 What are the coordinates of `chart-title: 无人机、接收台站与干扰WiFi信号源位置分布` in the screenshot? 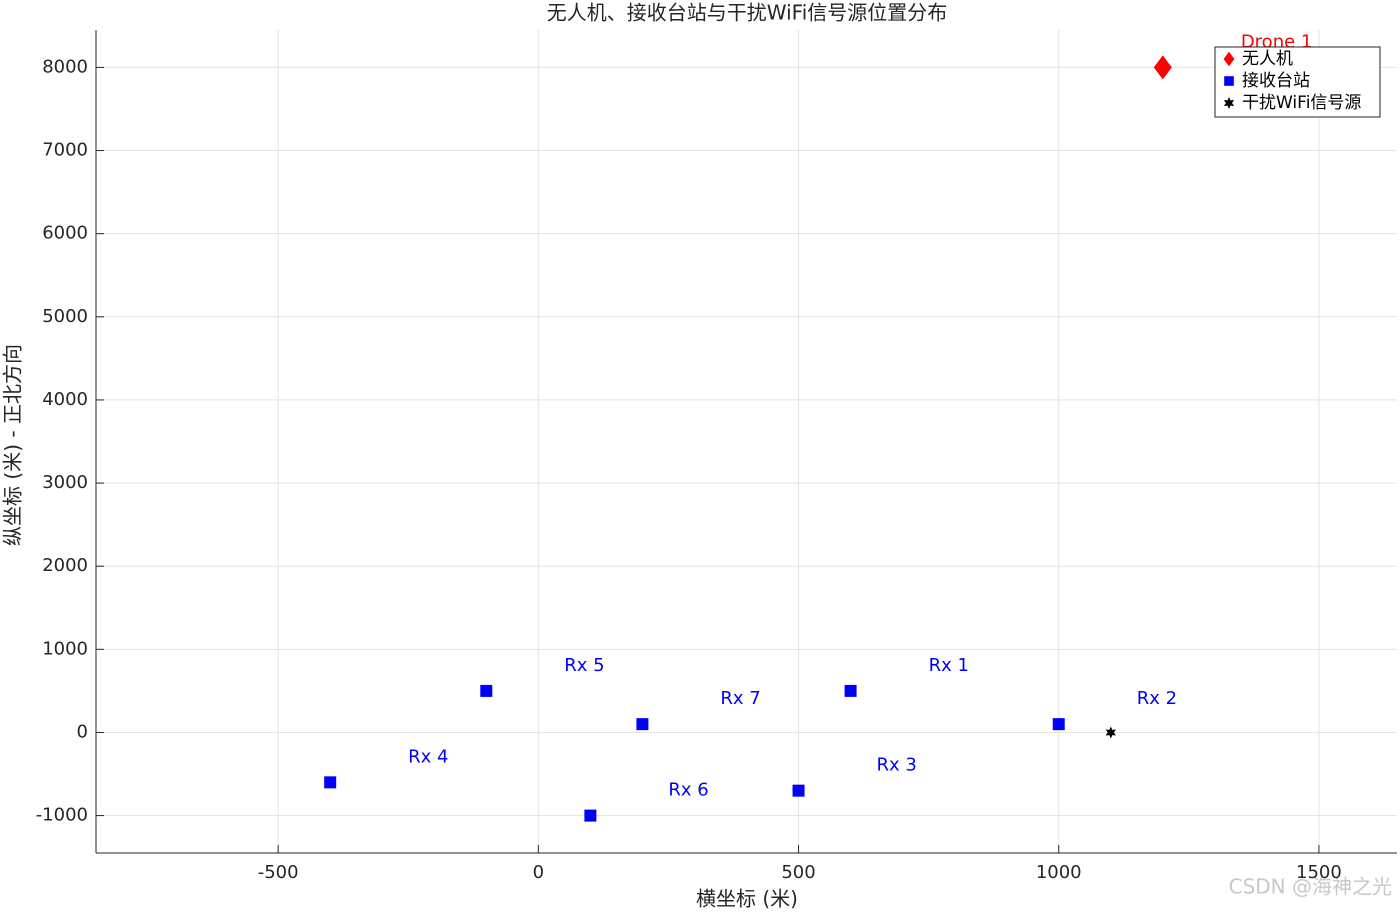 It's located at (747, 13).